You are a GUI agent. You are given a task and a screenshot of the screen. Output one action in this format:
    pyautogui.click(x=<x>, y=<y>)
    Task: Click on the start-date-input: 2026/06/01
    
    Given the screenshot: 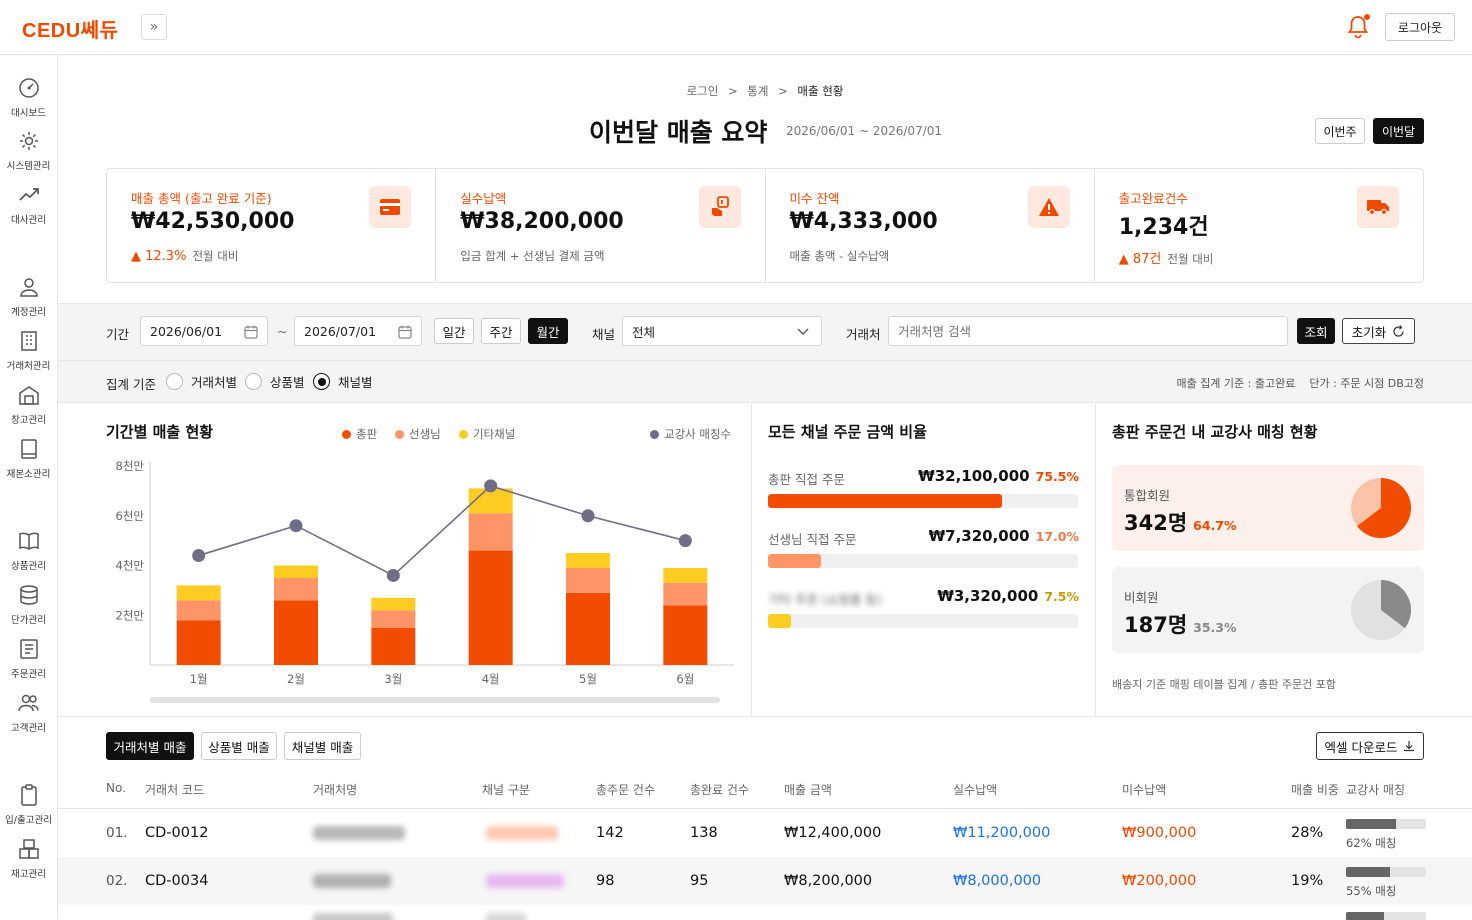 What is the action you would take?
    pyautogui.click(x=204, y=331)
    